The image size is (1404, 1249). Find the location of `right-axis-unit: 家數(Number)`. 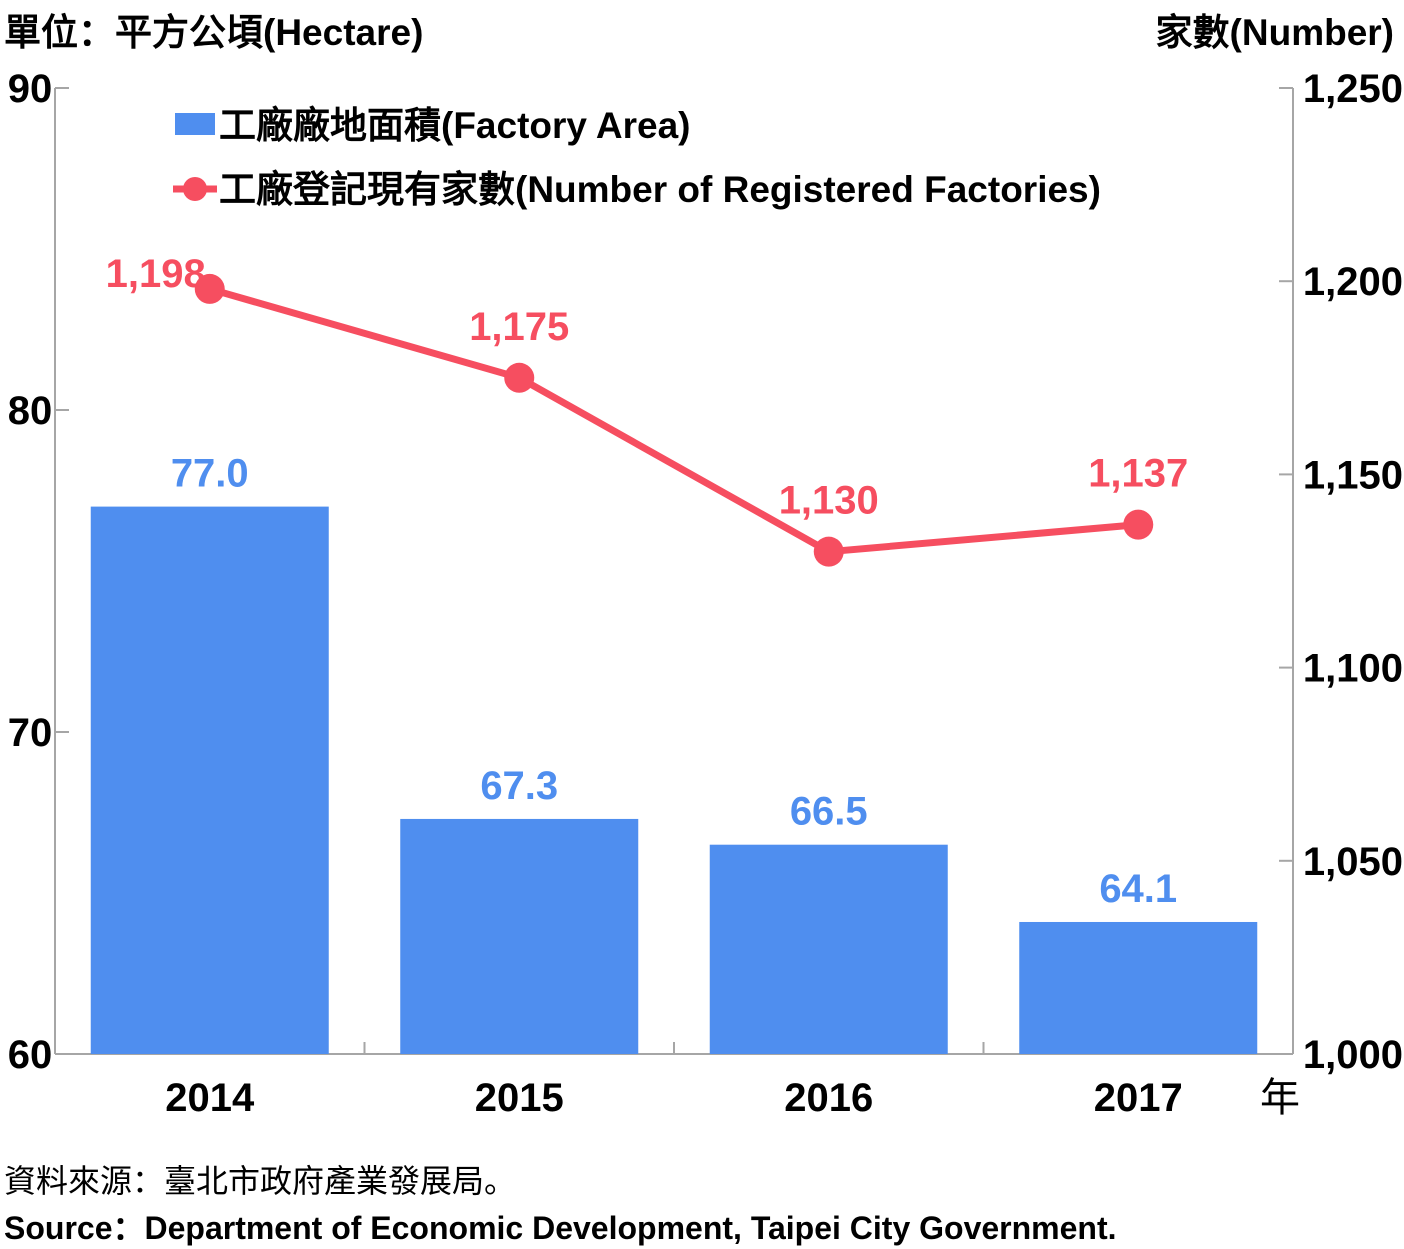

right-axis-unit: 家數(Number) is located at coordinates (1274, 32).